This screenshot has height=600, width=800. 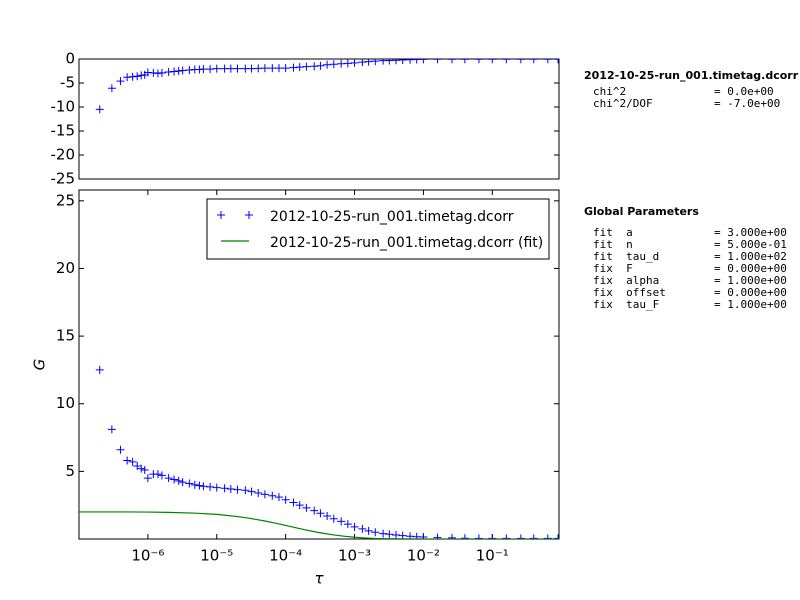 I want to click on x-tick-label: 10⁻³, so click(x=354, y=556).